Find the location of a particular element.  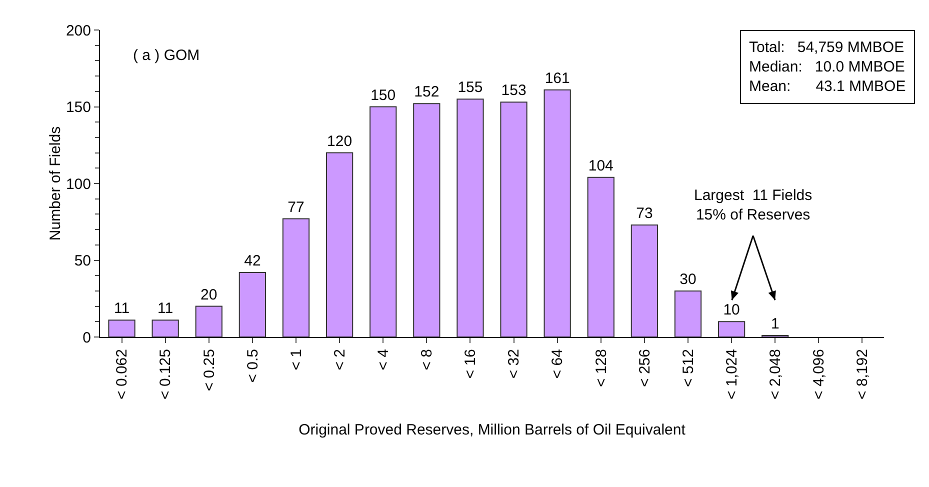

y-axis-title: Number of Fields is located at coordinates (55, 183).